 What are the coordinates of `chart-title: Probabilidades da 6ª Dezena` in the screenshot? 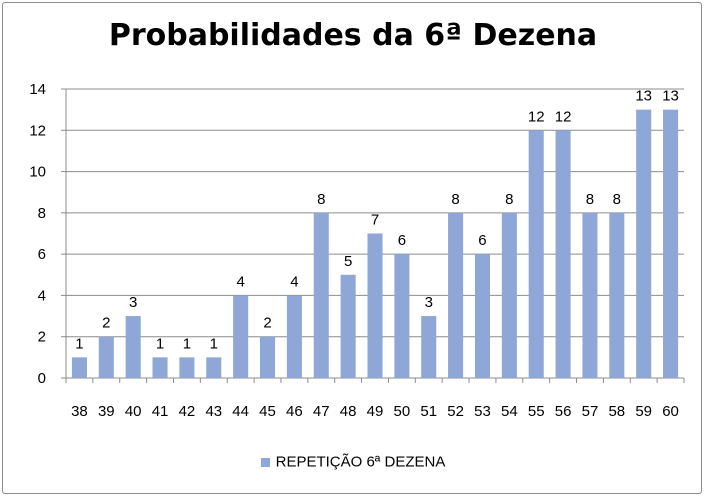 It's located at (353, 35).